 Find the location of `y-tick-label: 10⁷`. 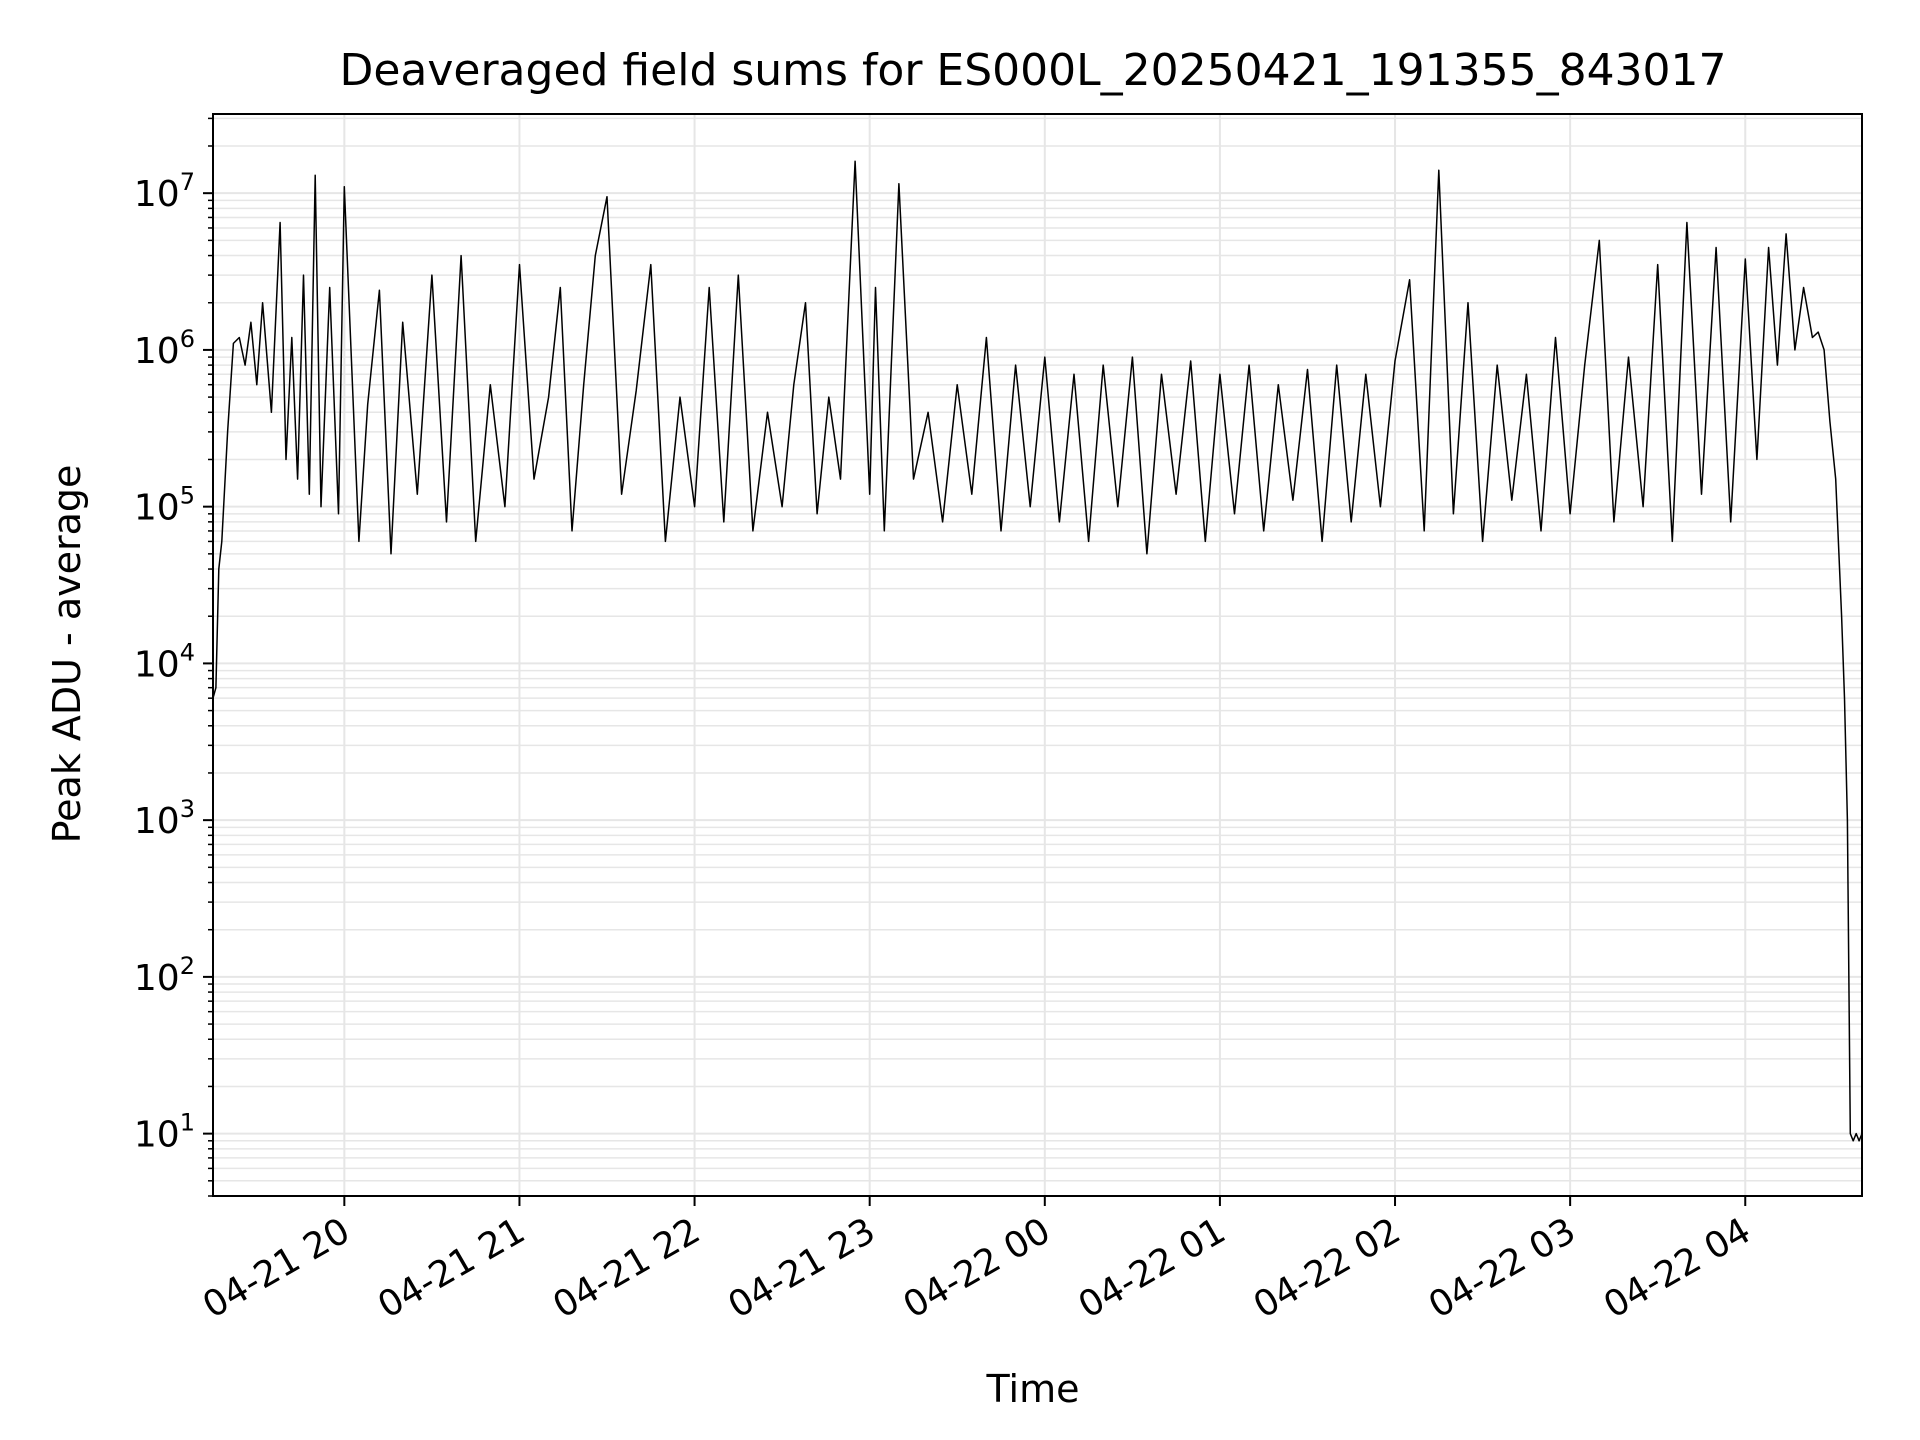

y-tick-label: 10⁷ is located at coordinates (164, 191).